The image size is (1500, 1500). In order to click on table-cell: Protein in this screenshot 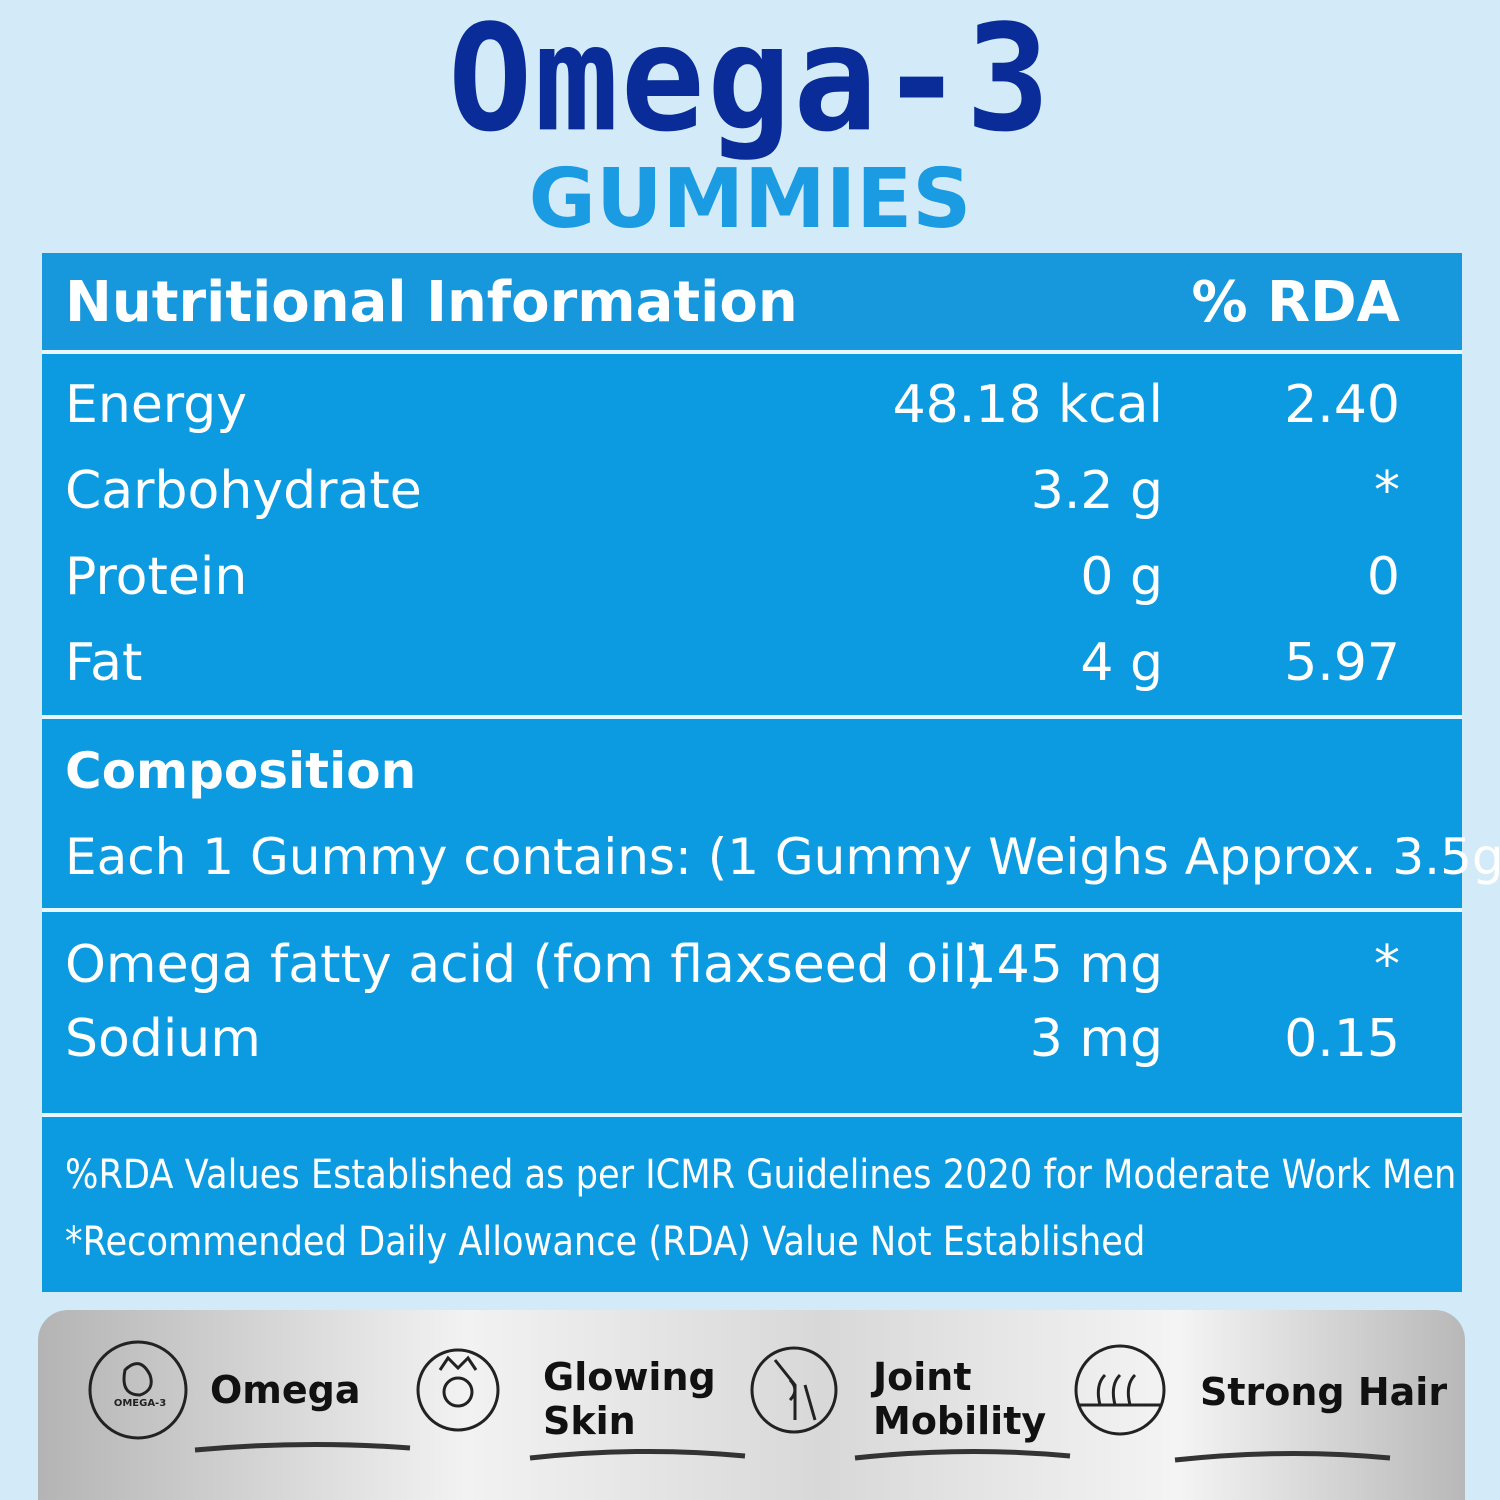, I will do `click(156, 577)`.